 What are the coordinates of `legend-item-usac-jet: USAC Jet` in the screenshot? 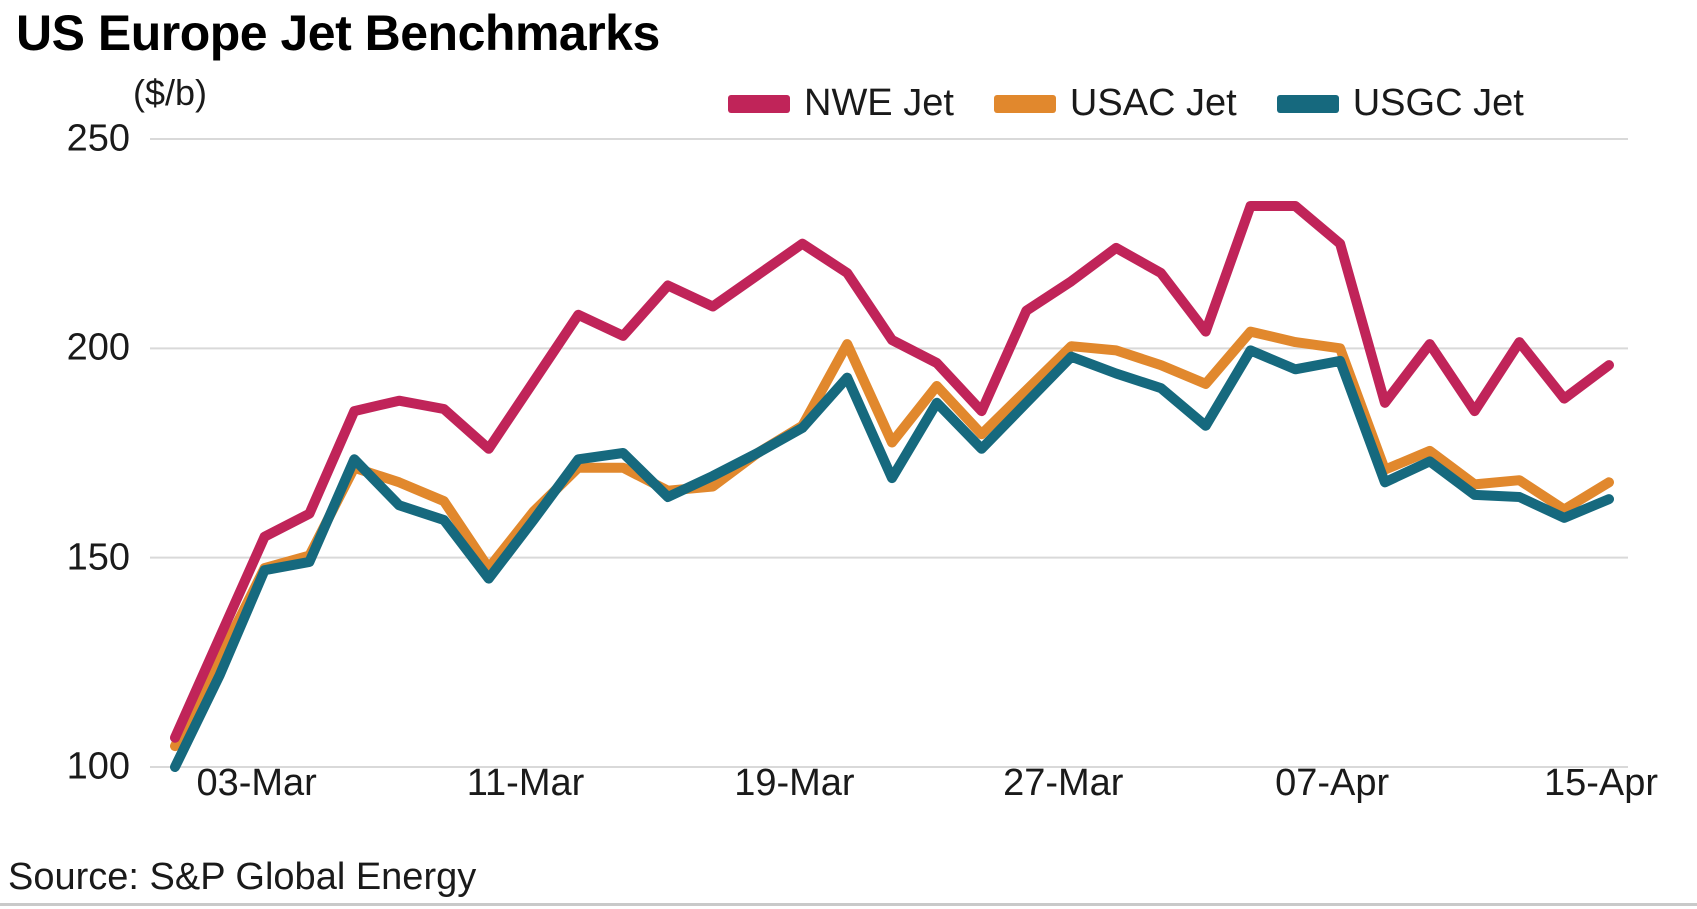 It's located at (1115, 103).